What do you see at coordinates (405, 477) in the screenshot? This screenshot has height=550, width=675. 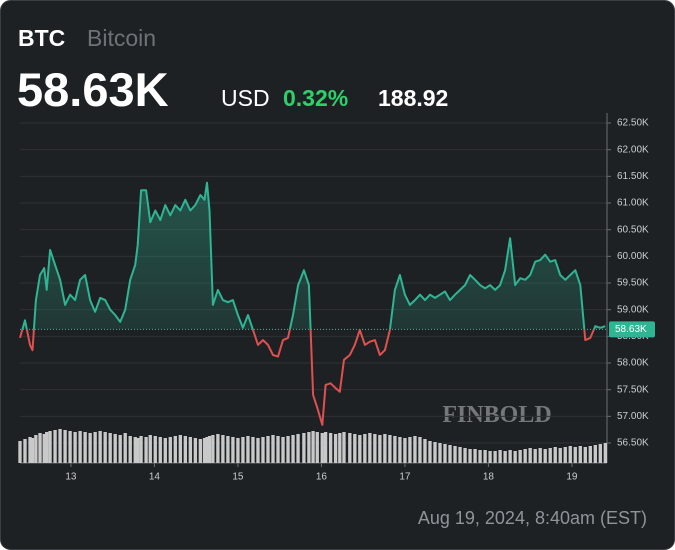 I see `x-tick-label: 17` at bounding box center [405, 477].